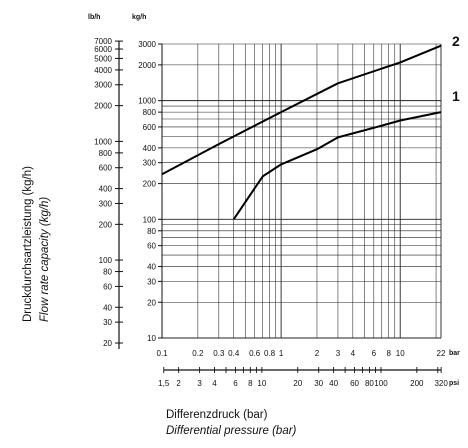 The width and height of the screenshot is (468, 448). I want to click on x-axis-title-en: Differential pressure (bar), so click(231, 431).